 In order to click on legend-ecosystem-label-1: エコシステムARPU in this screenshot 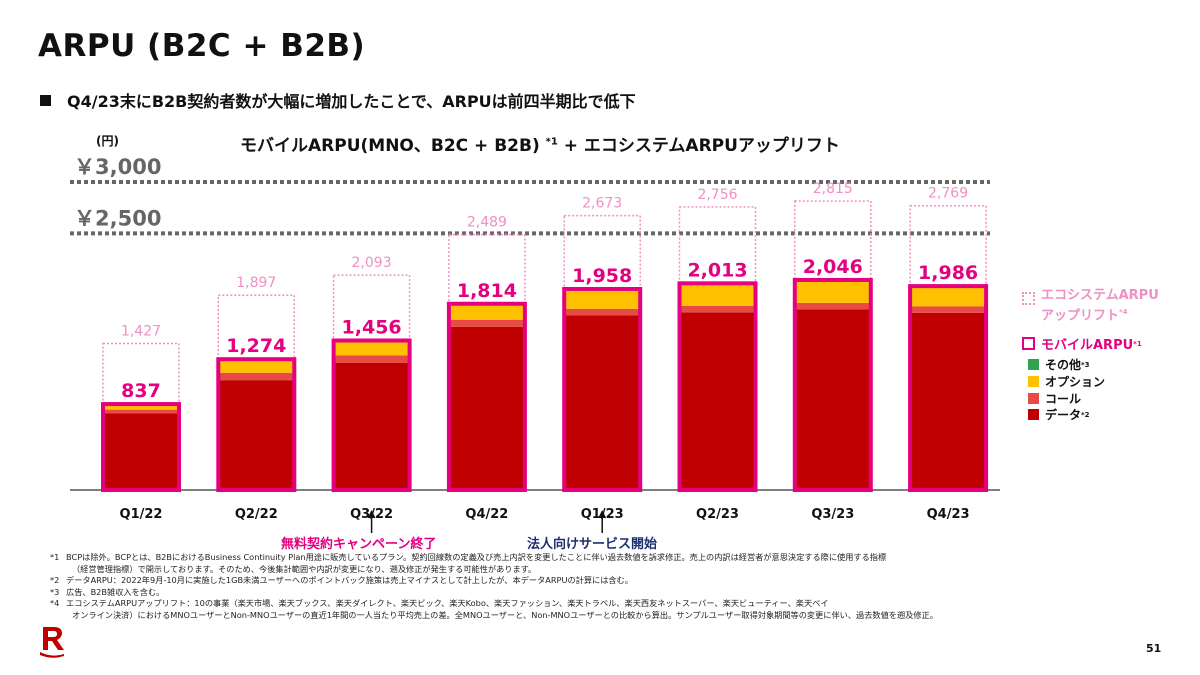, I will do `click(1100, 295)`.